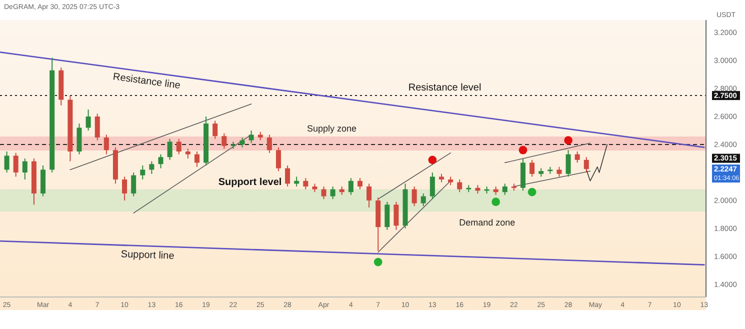  What do you see at coordinates (147, 255) in the screenshot?
I see `series-label: Support line` at bounding box center [147, 255].